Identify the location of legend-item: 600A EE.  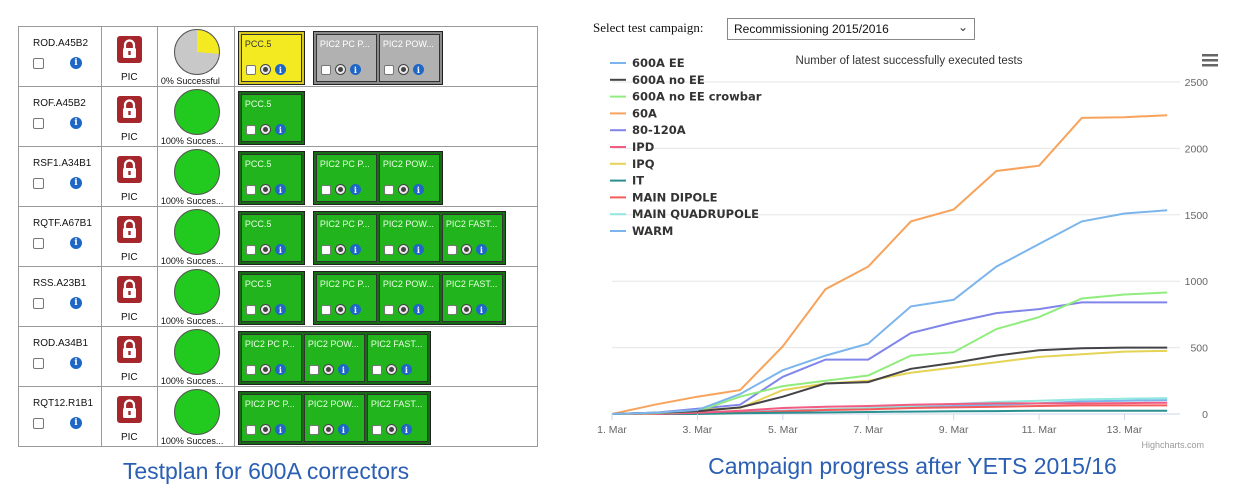
(647, 63).